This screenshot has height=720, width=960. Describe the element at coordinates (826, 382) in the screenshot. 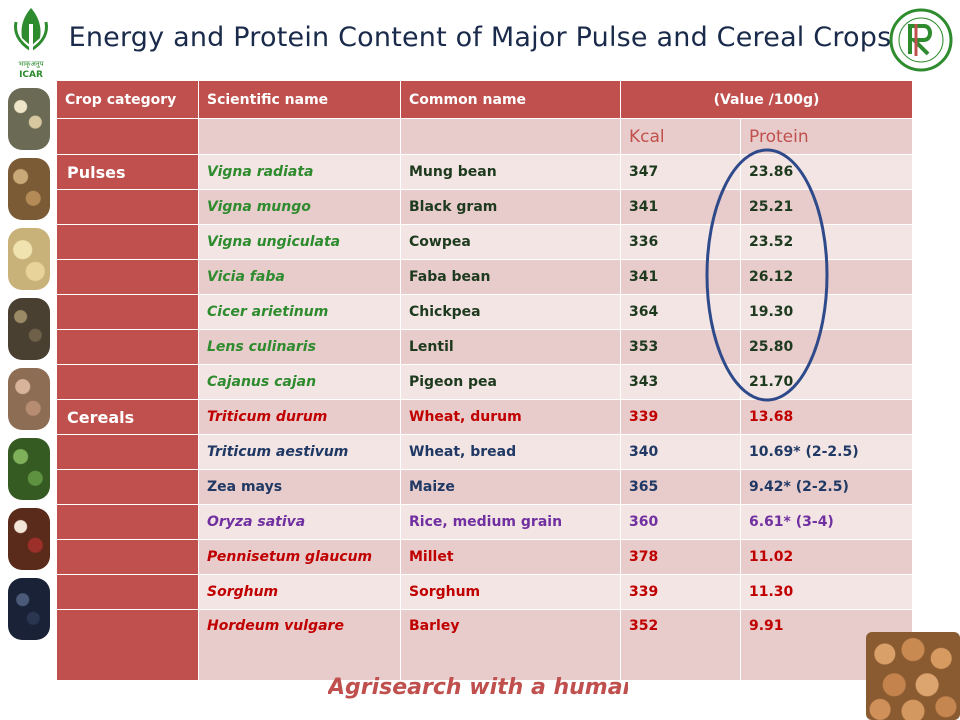

I see `protein-cell: 21.70` at that location.